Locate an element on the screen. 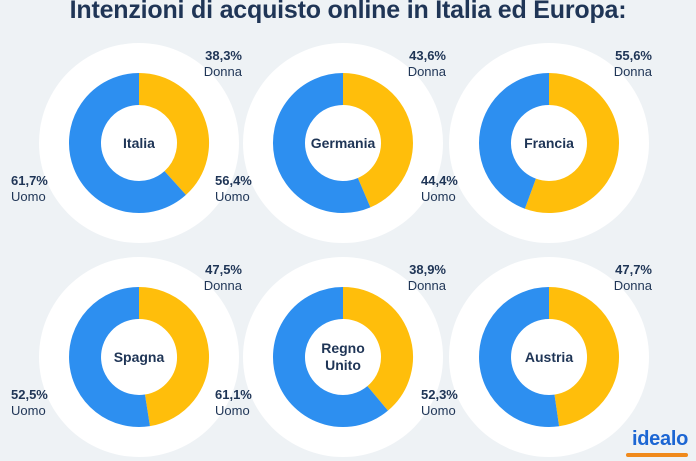  donna-data-label: 38,9% Donna is located at coordinates (407, 278).